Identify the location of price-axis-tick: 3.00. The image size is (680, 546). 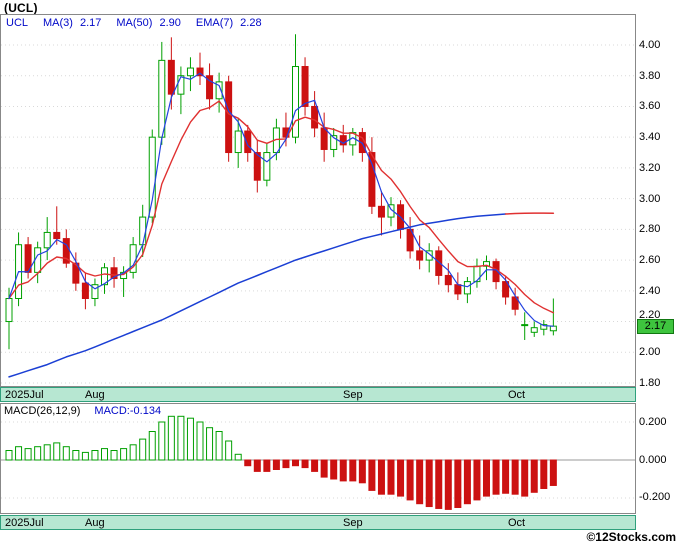
(650, 199).